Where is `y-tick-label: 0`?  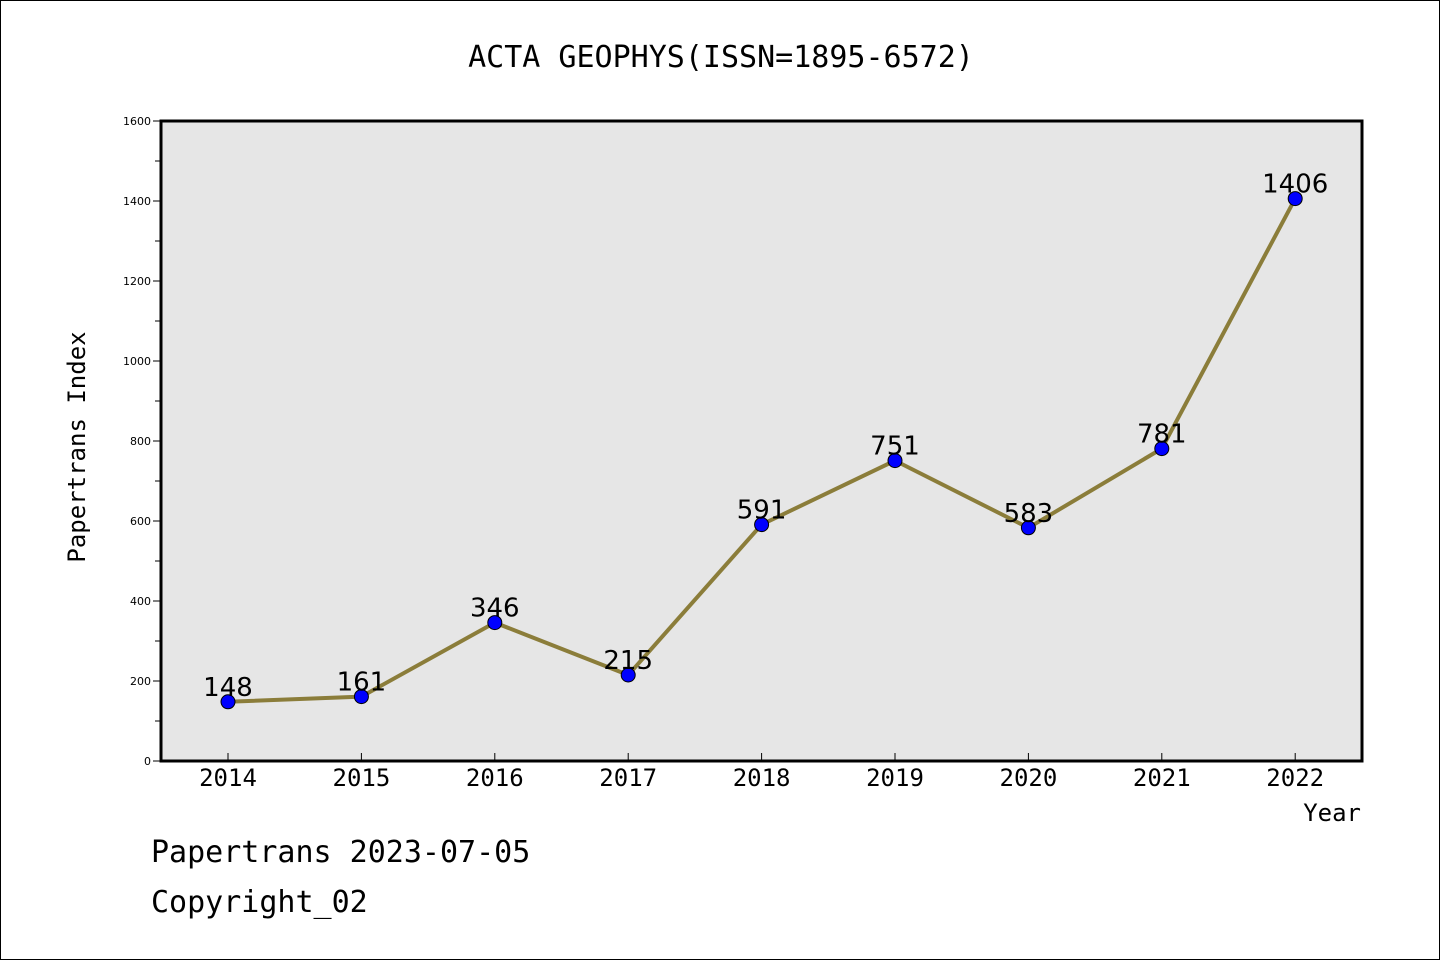 y-tick-label: 0 is located at coordinates (147, 761).